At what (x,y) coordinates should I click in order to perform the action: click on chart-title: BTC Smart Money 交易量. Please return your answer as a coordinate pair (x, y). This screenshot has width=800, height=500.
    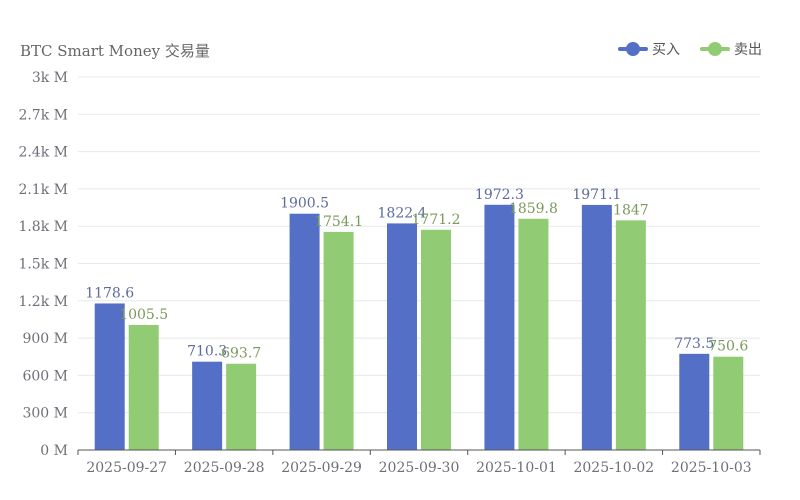
    Looking at the image, I should click on (115, 51).